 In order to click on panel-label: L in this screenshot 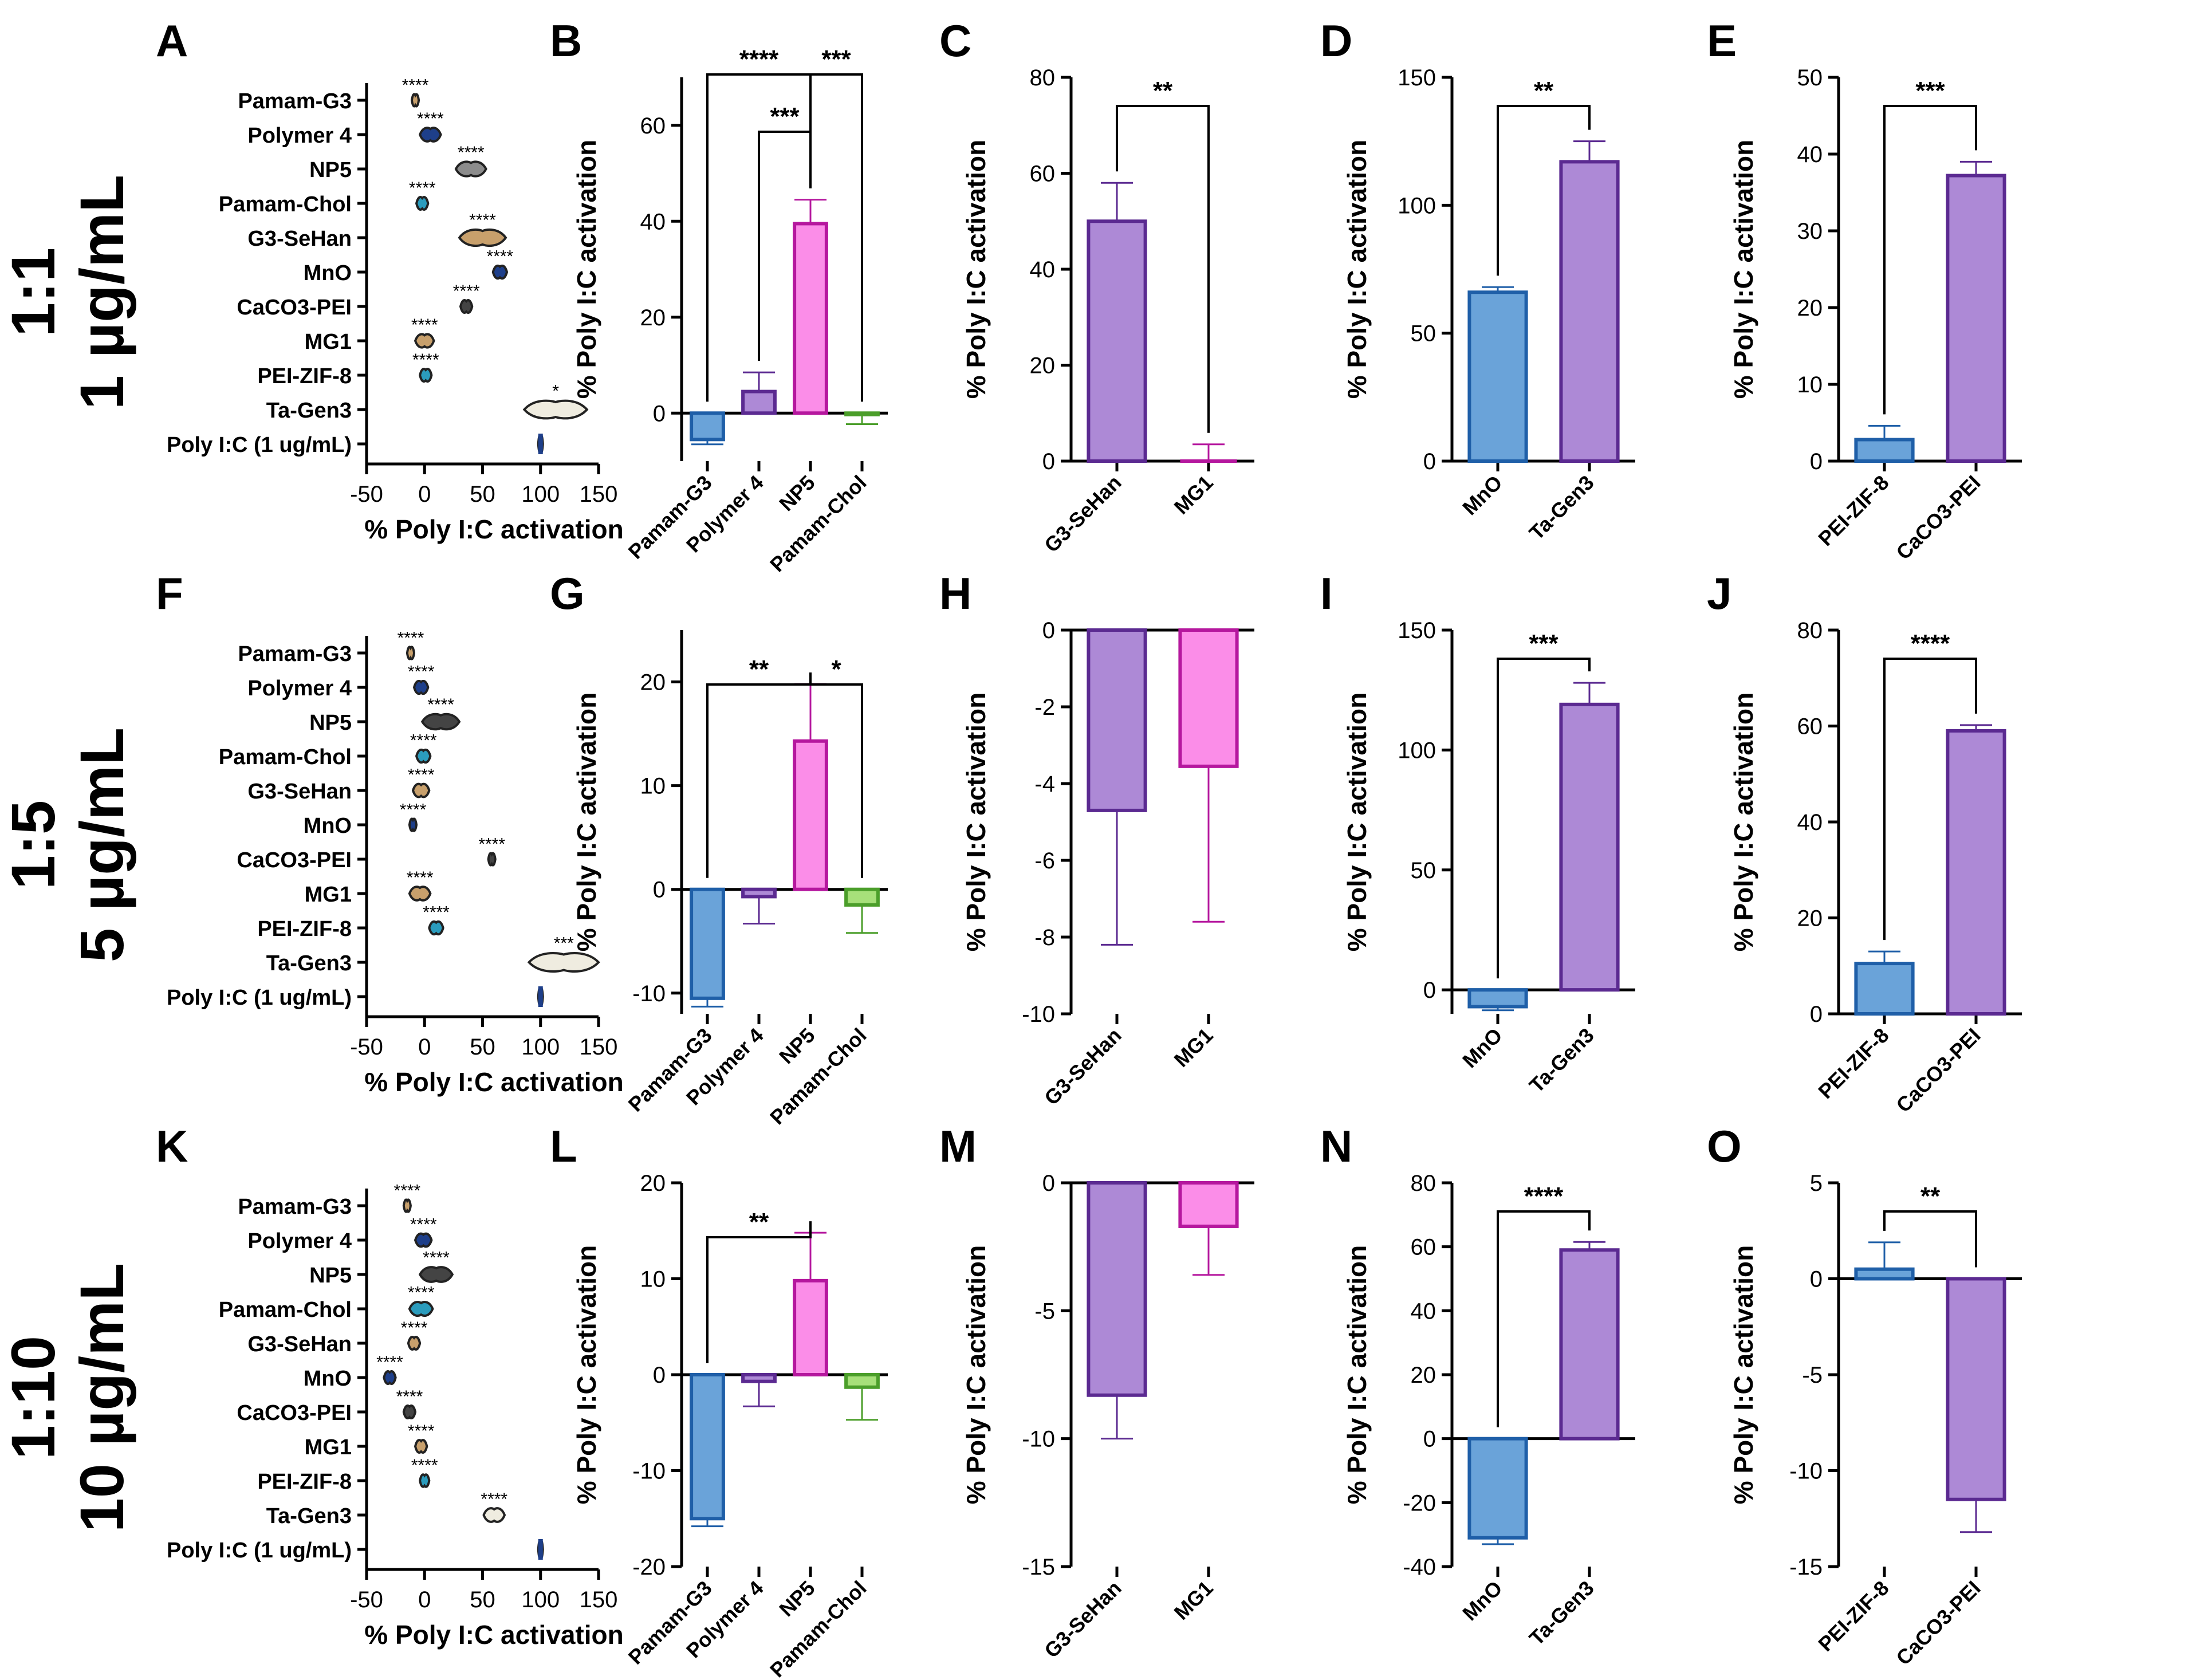, I will do `click(563, 1146)`.